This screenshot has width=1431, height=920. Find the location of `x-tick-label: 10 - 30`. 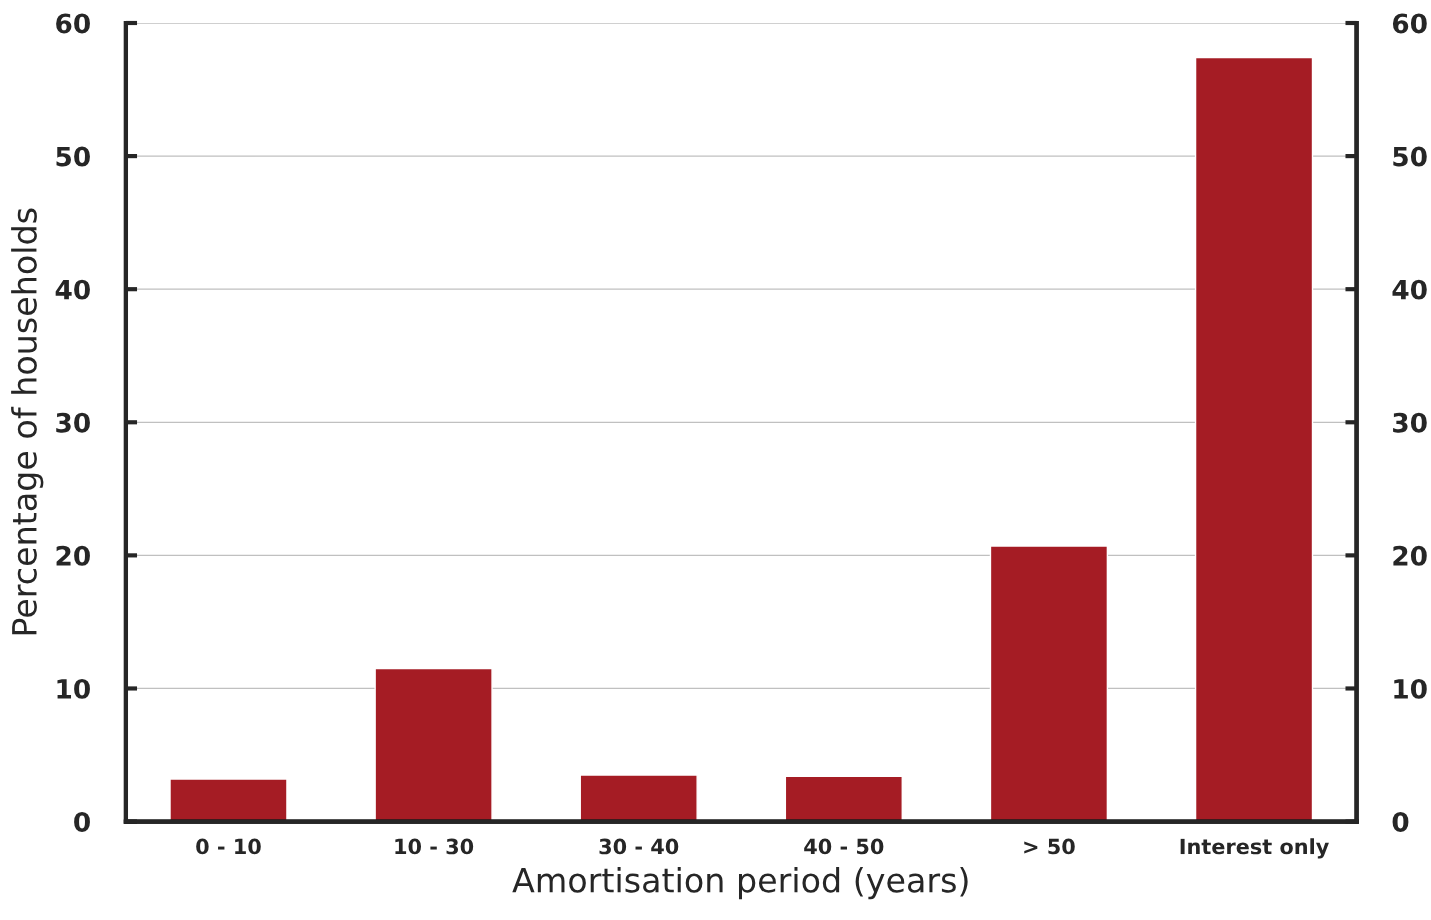

x-tick-label: 10 - 30 is located at coordinates (434, 846).